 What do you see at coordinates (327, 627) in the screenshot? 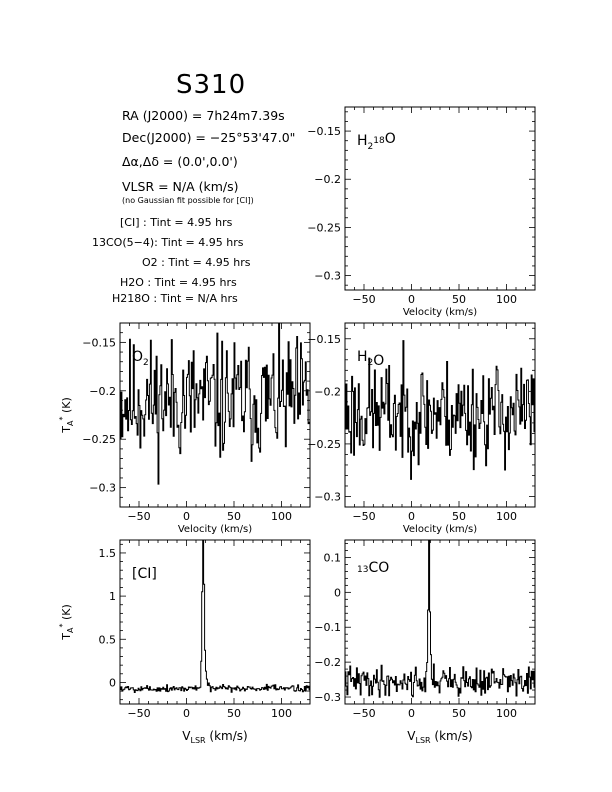
I see `y-tick-label-13co: −0.1` at bounding box center [327, 627].